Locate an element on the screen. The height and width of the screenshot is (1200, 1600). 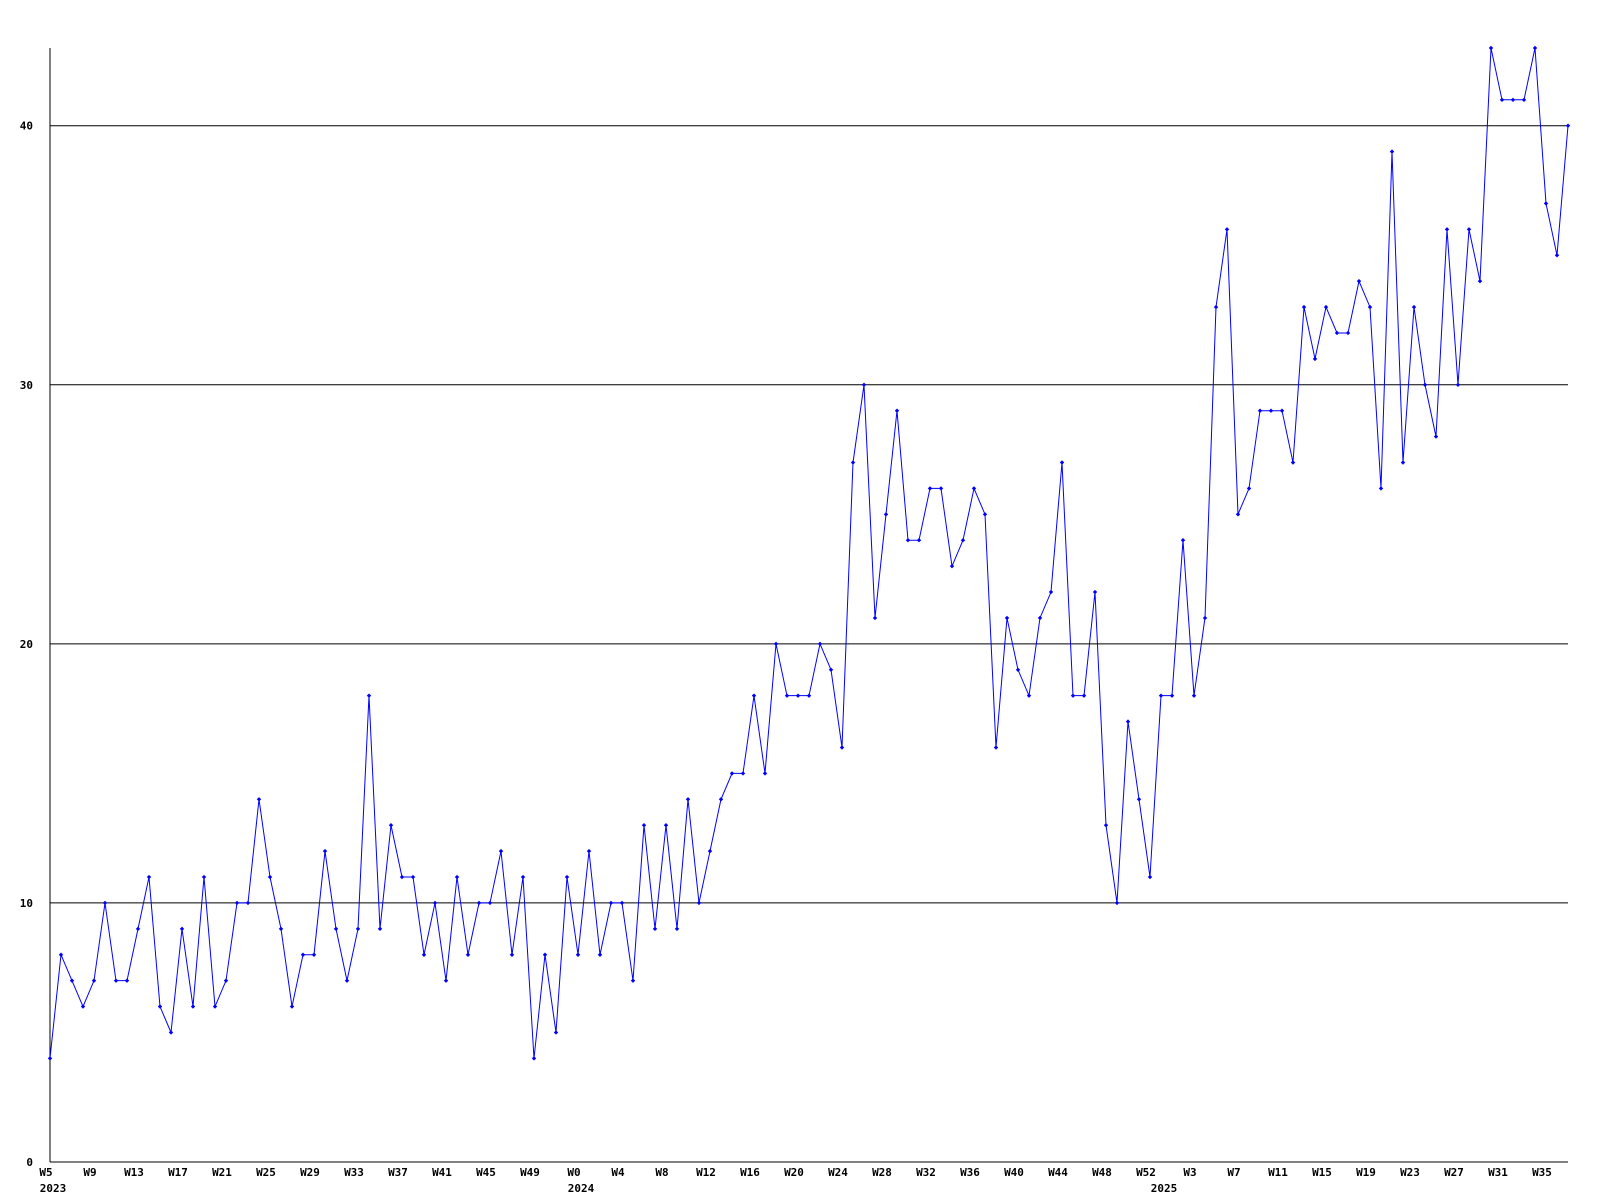
x-tick-label: W32 is located at coordinates (926, 1172).